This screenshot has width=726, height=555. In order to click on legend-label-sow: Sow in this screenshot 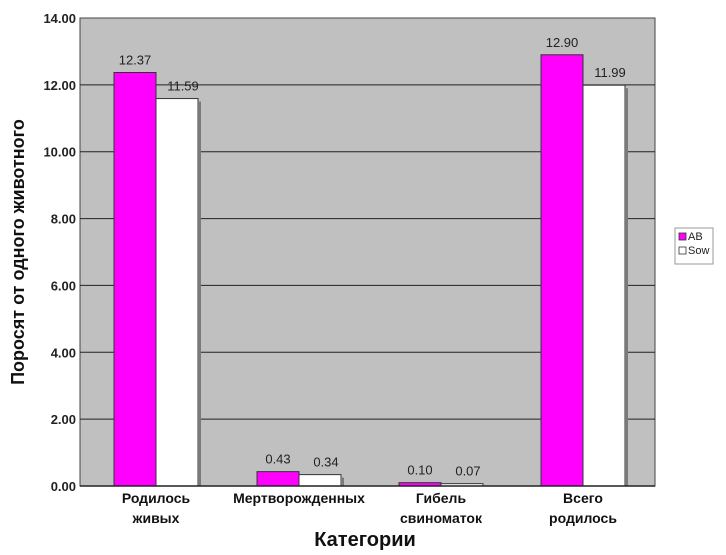, I will do `click(698, 251)`.